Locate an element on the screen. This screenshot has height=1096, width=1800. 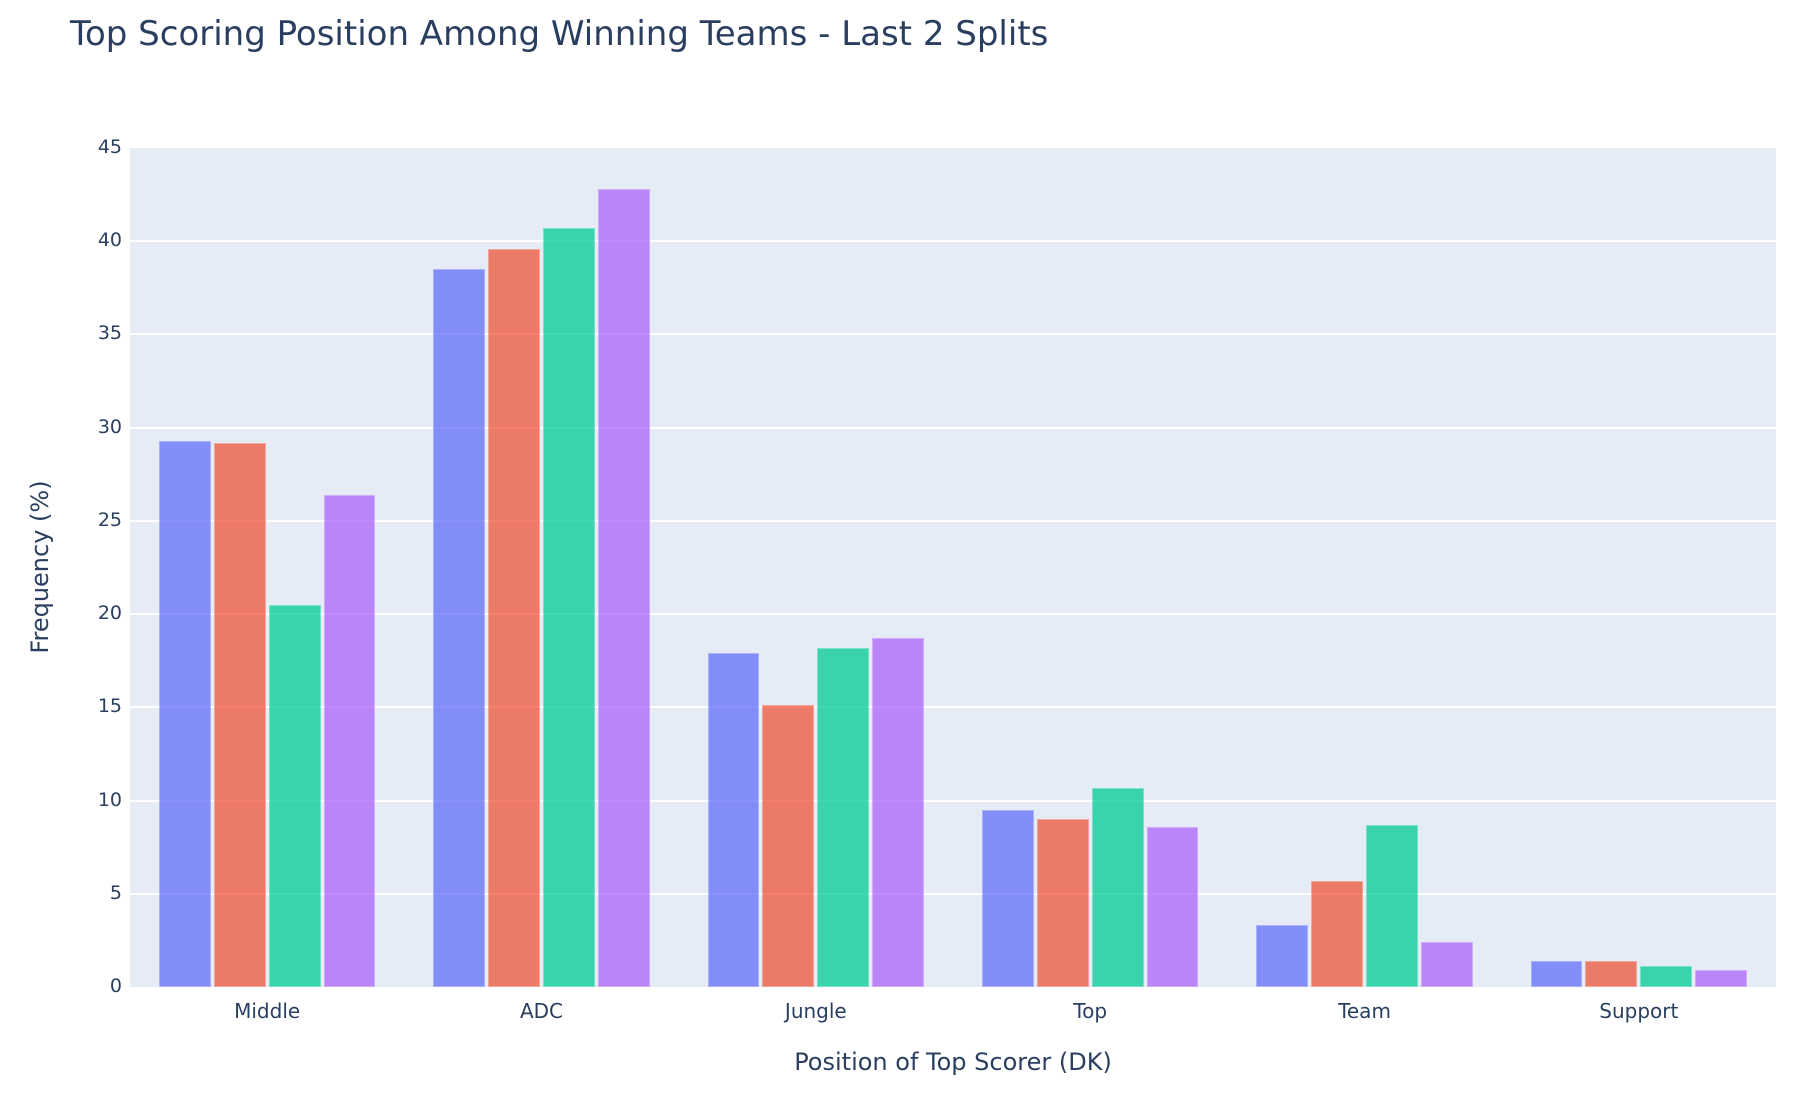
y-tick-label: 15 is located at coordinates (109, 706).